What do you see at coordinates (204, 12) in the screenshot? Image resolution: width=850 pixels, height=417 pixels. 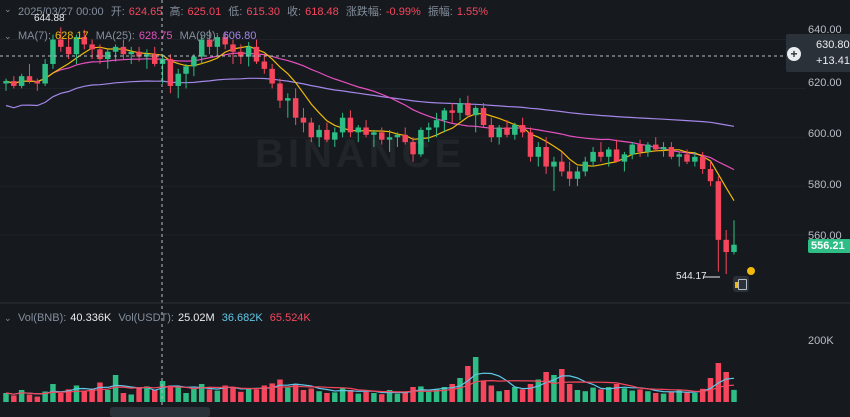 I see `high-value: 625.01` at bounding box center [204, 12].